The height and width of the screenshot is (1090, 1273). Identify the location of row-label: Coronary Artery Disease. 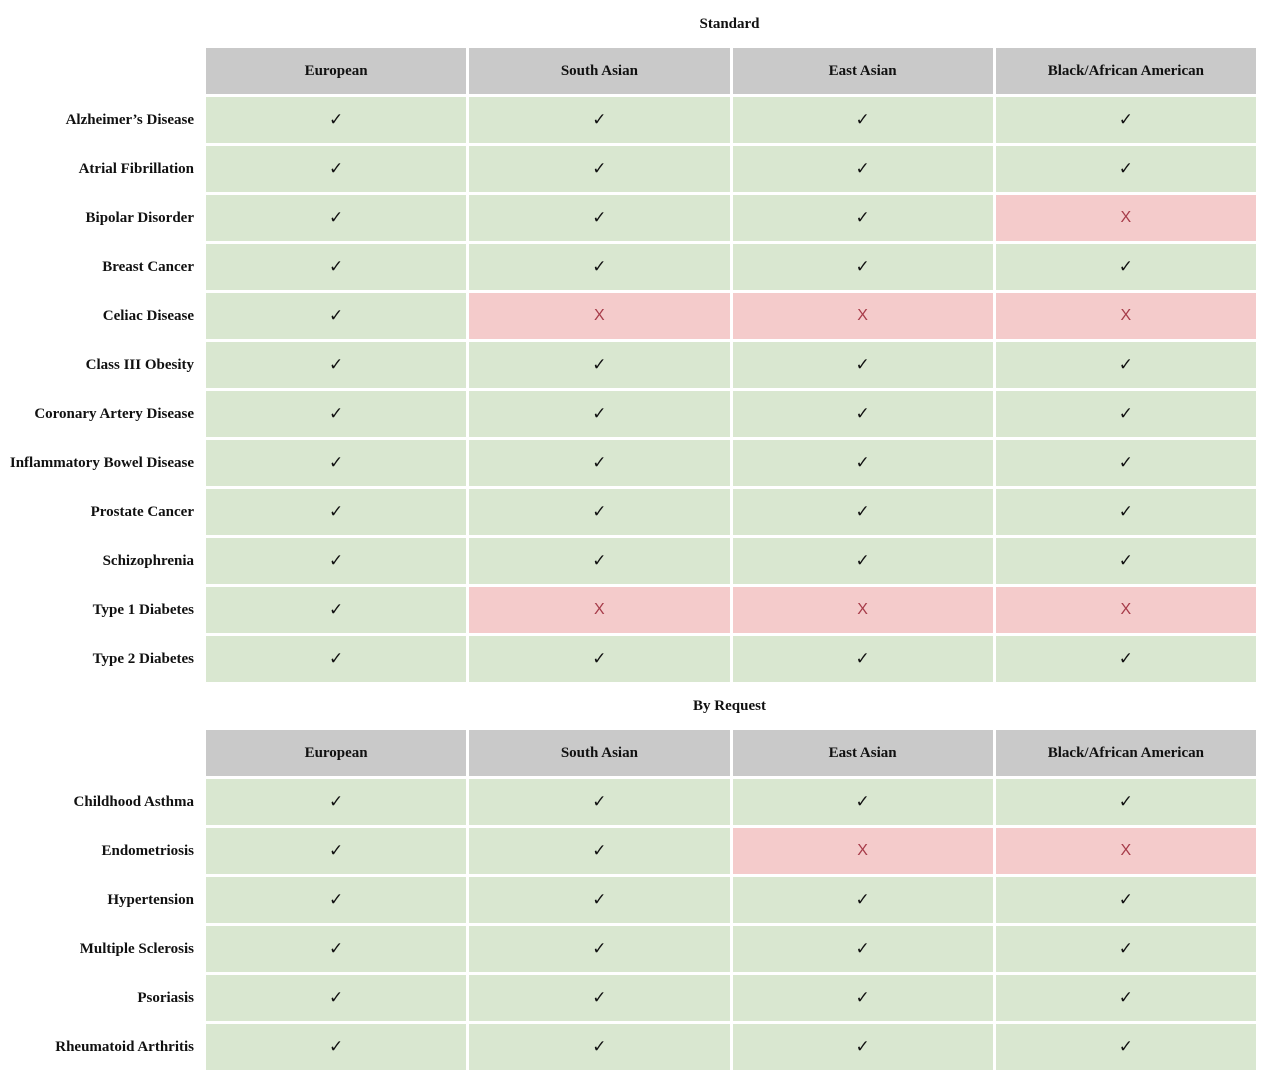
(114, 413).